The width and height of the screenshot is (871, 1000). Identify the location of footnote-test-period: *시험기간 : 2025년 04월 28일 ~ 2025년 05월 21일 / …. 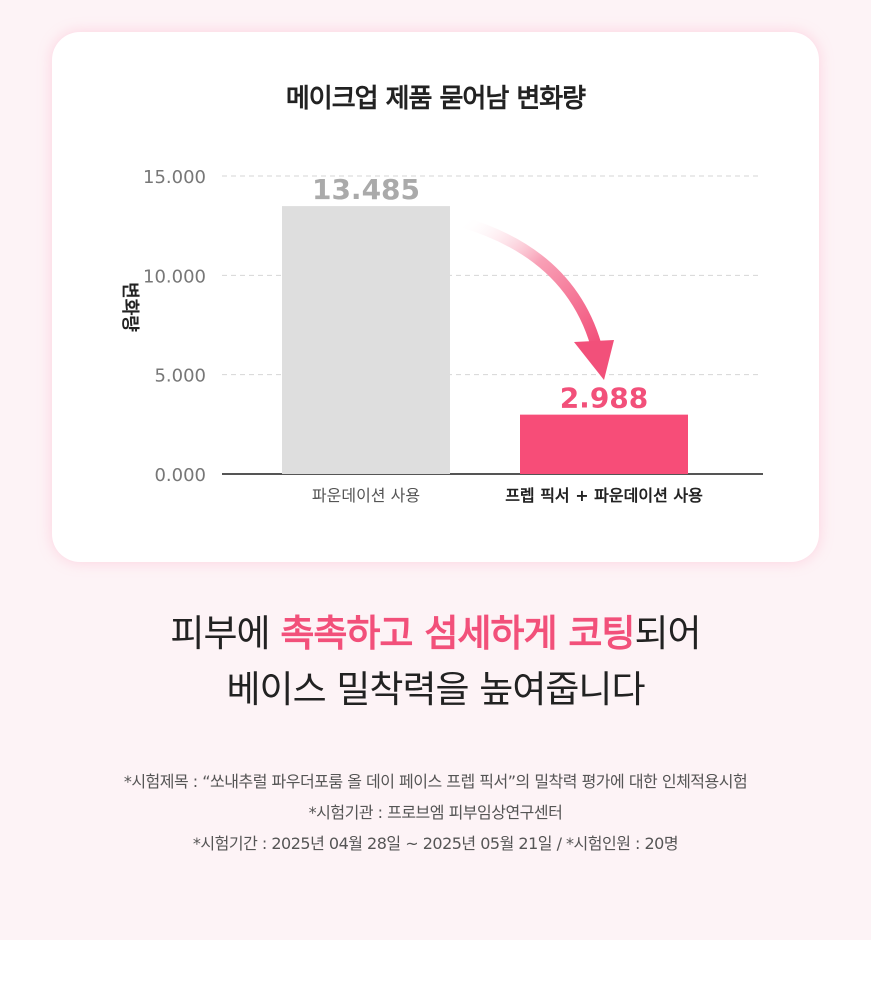
(435, 843).